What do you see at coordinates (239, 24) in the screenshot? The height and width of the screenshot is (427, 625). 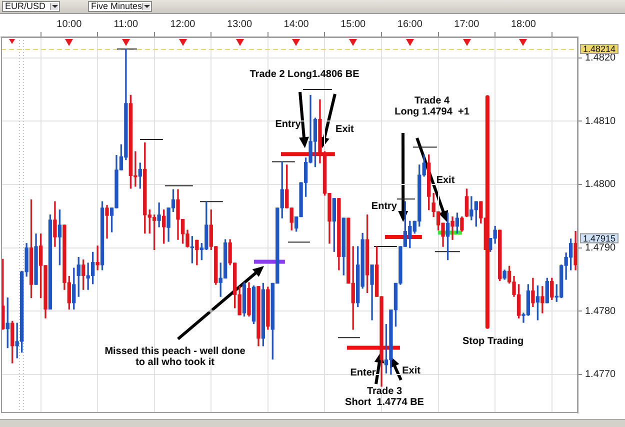 I see `x-tick-label: 13:00` at bounding box center [239, 24].